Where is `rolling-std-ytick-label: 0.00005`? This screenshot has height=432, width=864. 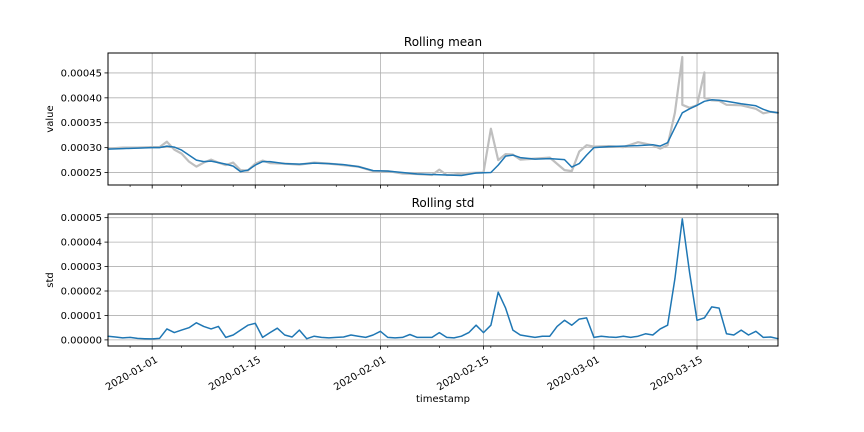
rolling-std-ytick-label: 0.00005 is located at coordinates (81, 218).